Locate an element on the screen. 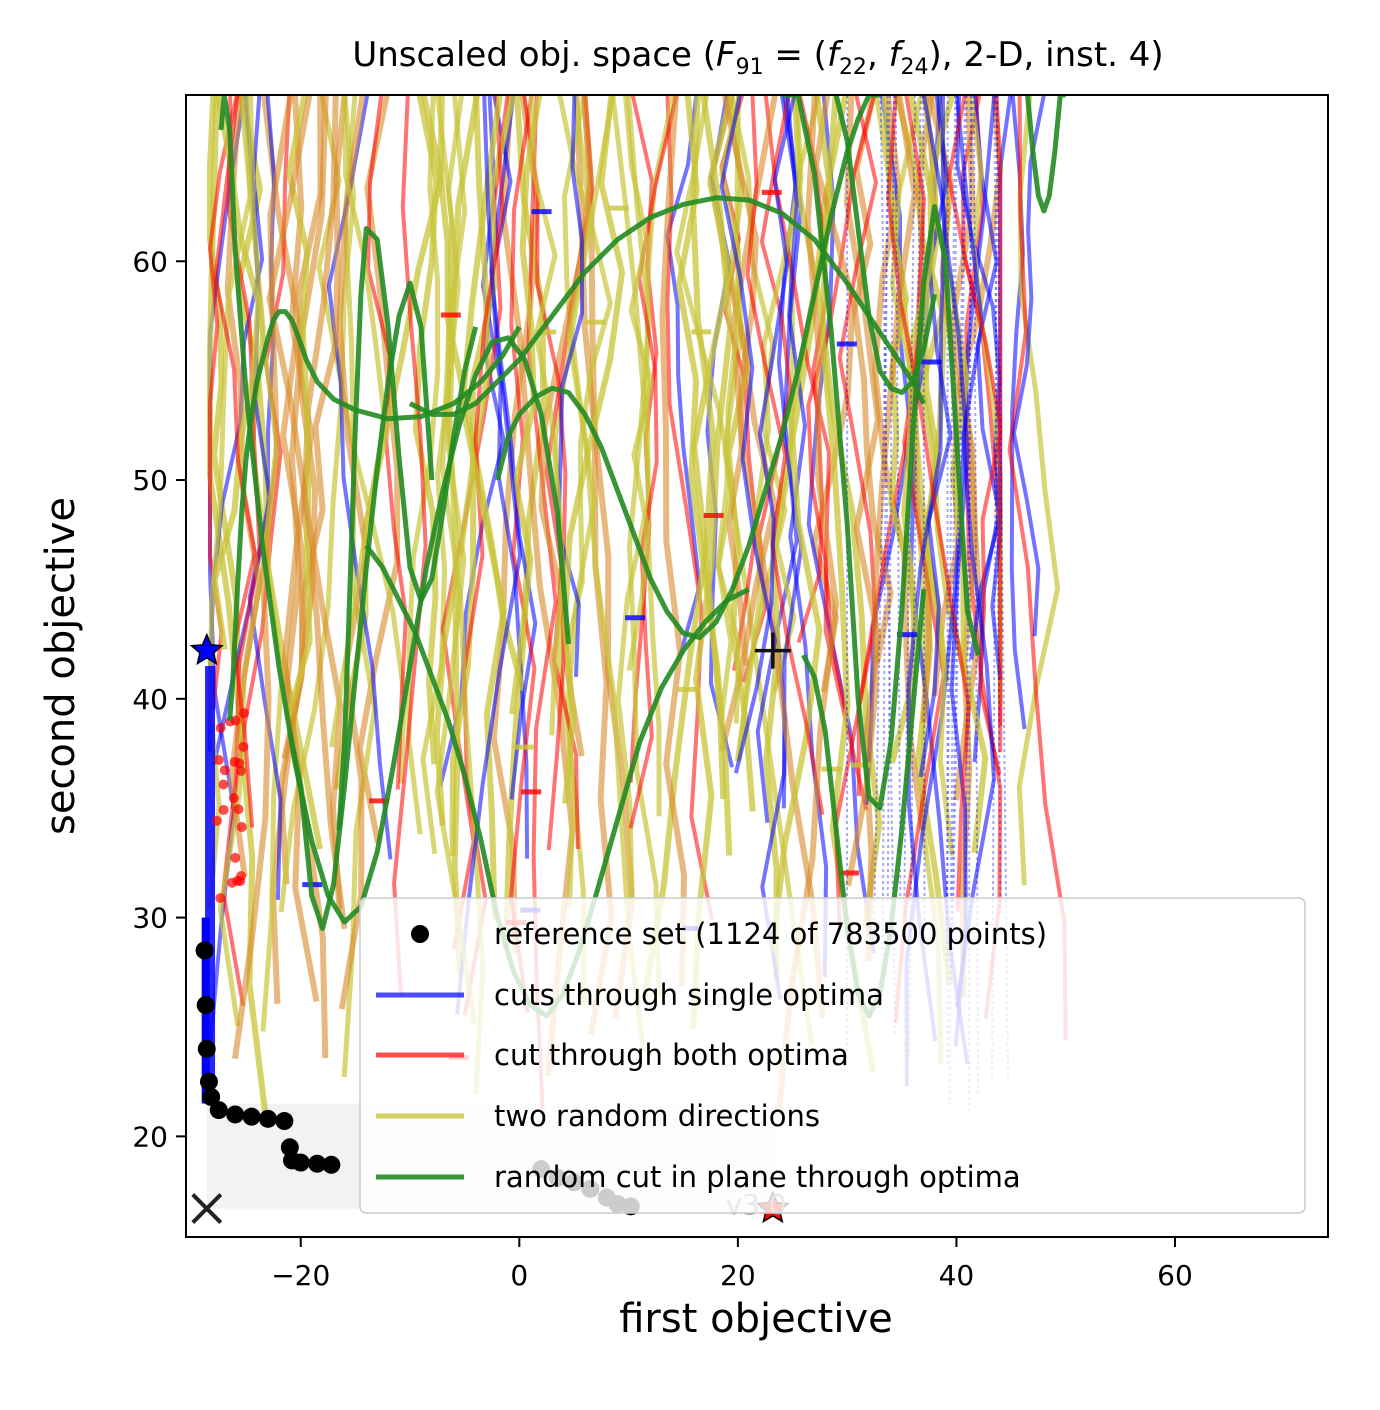 Image resolution: width=1380 pixels, height=1410 pixels. legend-label-reference: reference set (1124 of 783500 points) is located at coordinates (770, 934).